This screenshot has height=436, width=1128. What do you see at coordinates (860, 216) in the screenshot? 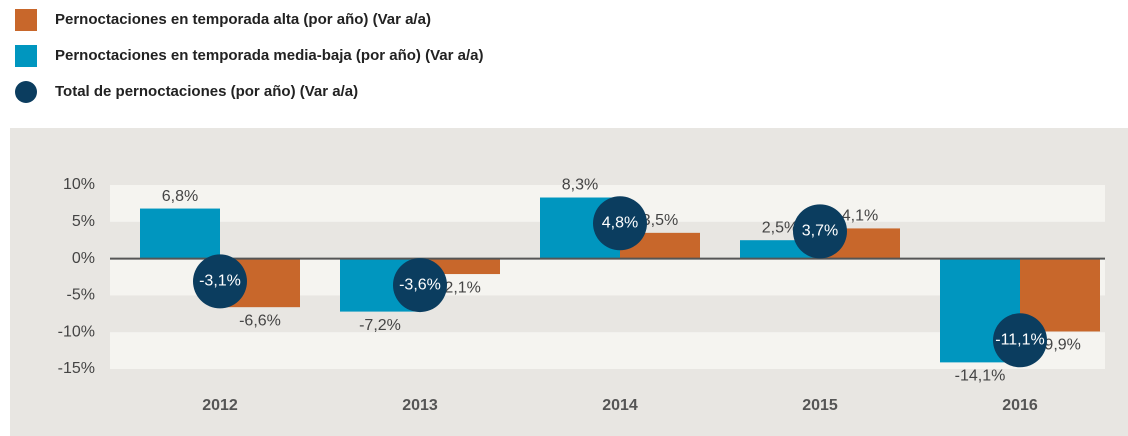
I see `data-label: 4,1%` at bounding box center [860, 216].